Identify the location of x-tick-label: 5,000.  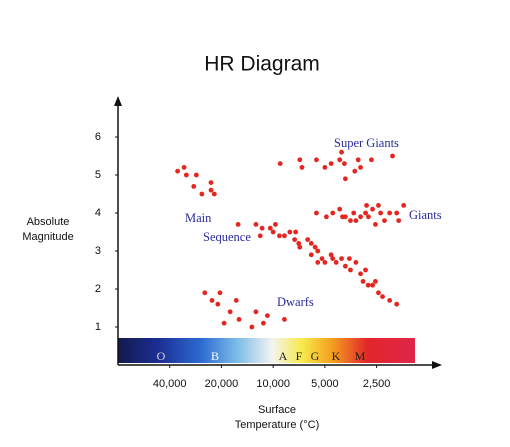
(325, 384).